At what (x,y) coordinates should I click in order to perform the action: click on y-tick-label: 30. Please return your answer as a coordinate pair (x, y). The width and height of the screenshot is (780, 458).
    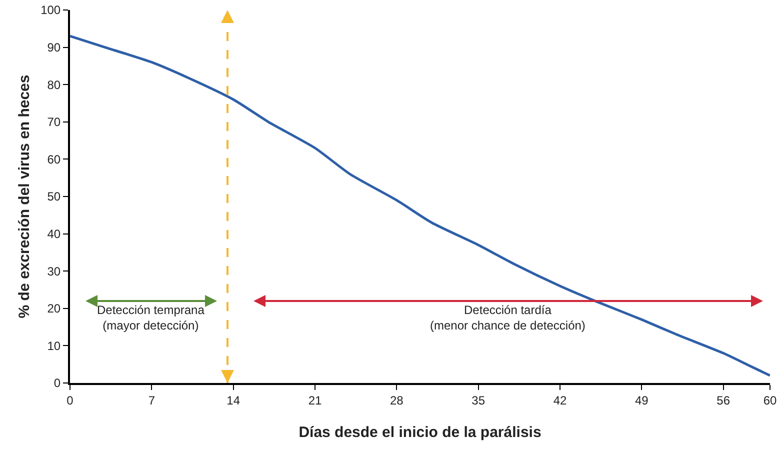
    Looking at the image, I should click on (54, 271).